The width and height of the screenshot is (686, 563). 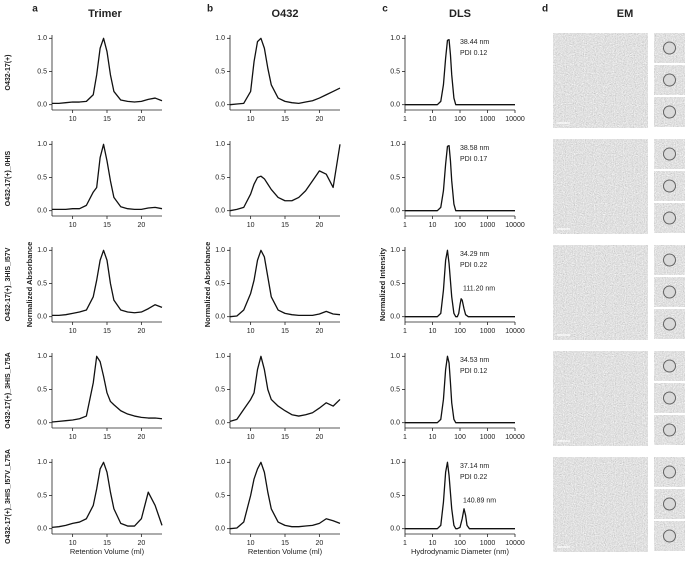 I want to click on chart: 0.0 0.5 1.0 1 10 100 1000 10000 34.53 nm PDI 0.12, so click(x=457, y=397).